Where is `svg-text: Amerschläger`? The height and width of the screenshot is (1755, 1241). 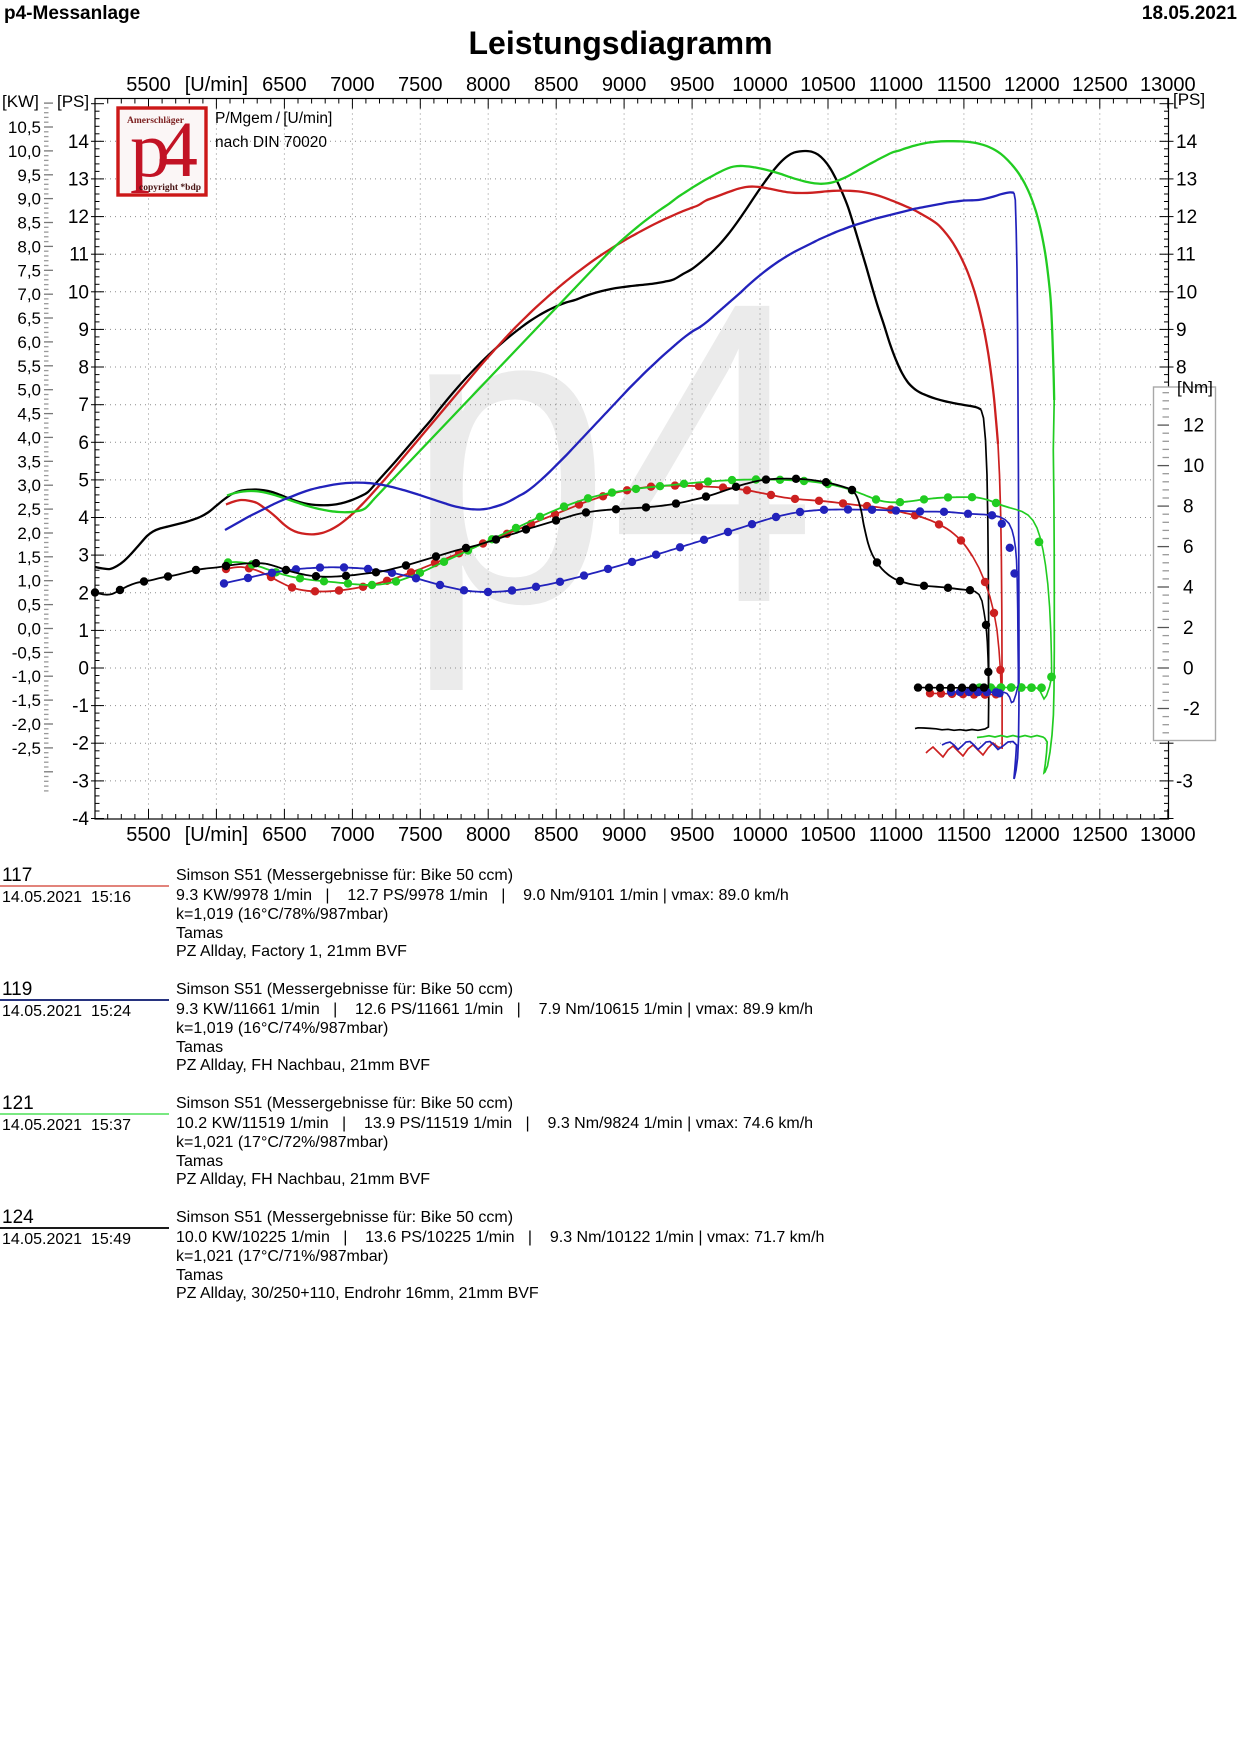
svg-text: Amerschläger is located at coordinates (156, 121).